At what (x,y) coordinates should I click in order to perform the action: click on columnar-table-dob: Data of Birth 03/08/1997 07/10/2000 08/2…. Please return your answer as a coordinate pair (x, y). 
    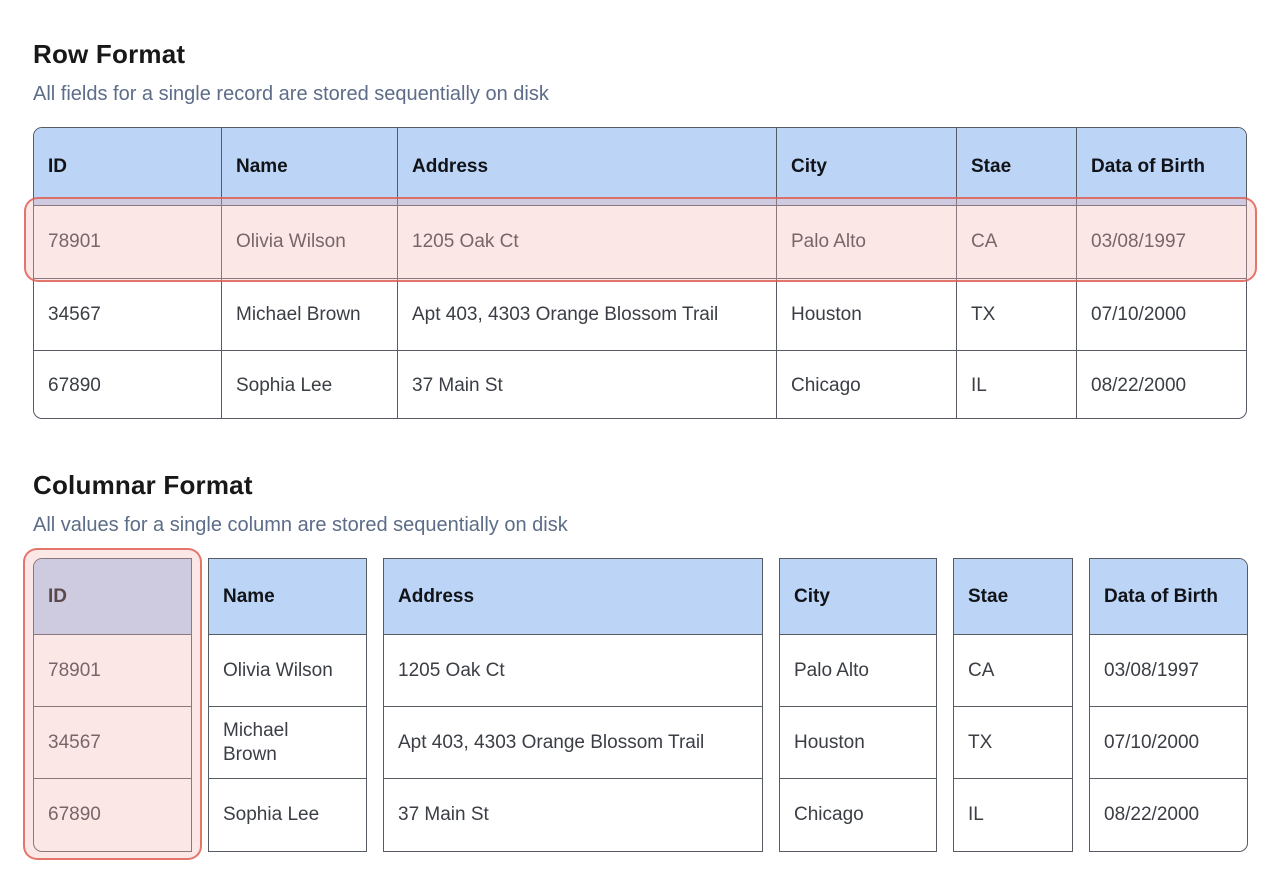
    Looking at the image, I should click on (1168, 705).